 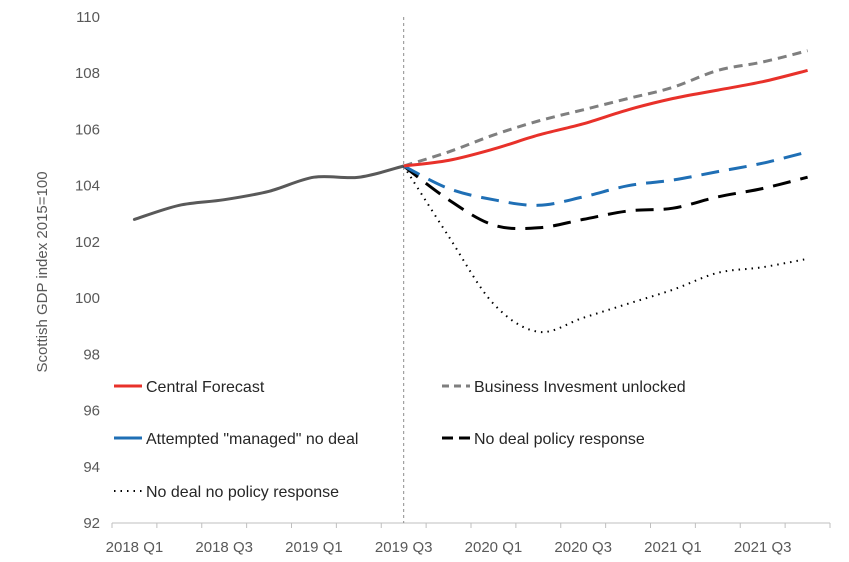 I want to click on series-line-attempted-managed-no-deal, so click(x=605, y=178).